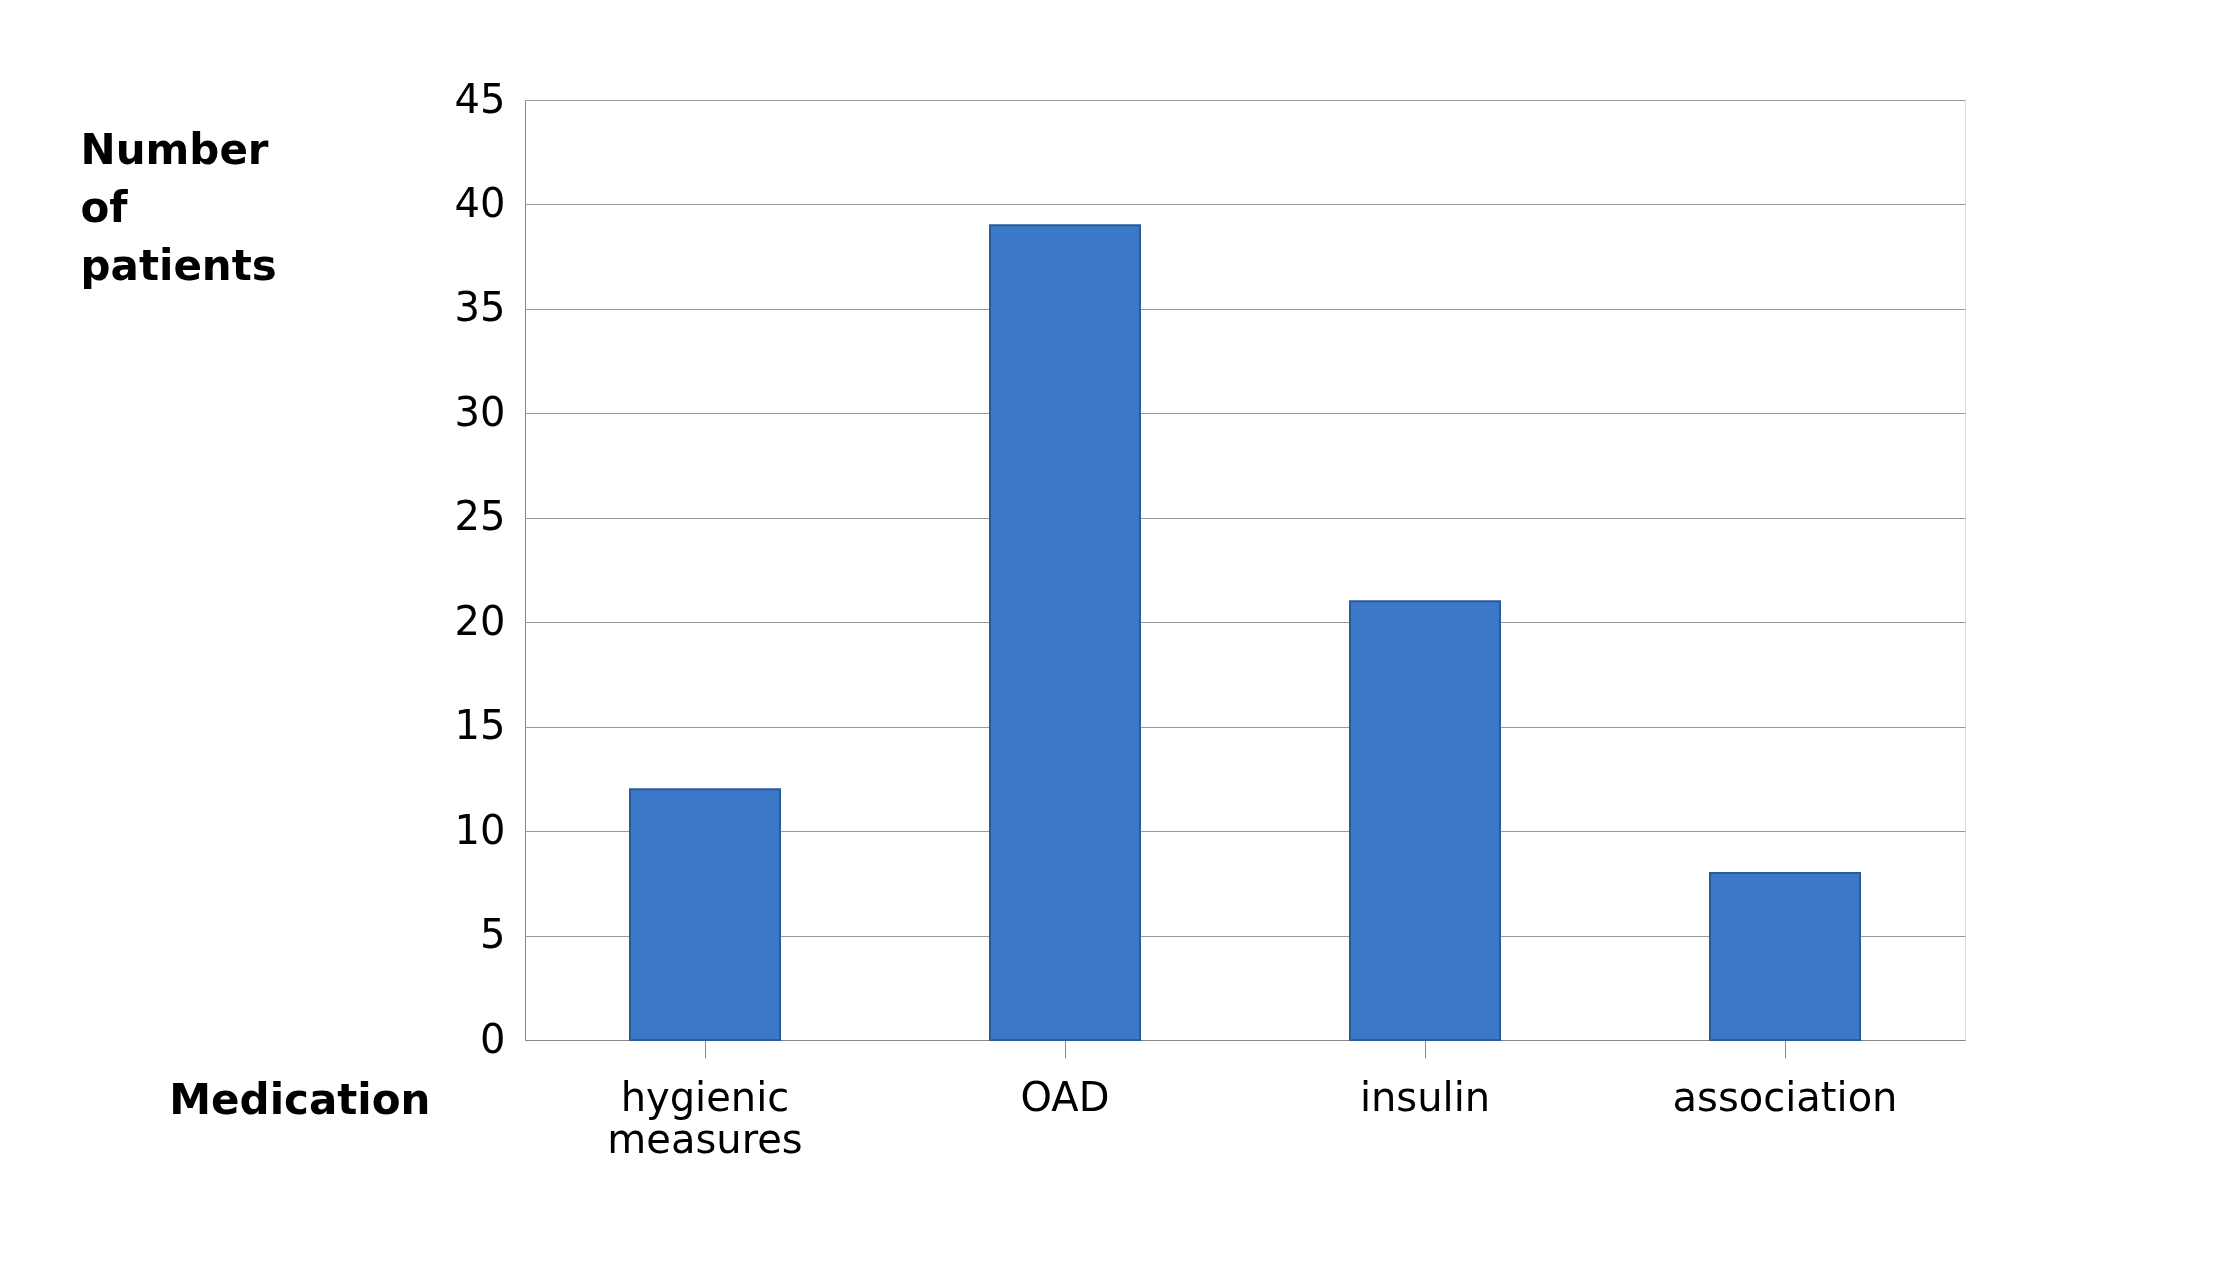 The height and width of the screenshot is (1288, 2232). What do you see at coordinates (1425, 1096) in the screenshot?
I see `x-tick-label: insulin` at bounding box center [1425, 1096].